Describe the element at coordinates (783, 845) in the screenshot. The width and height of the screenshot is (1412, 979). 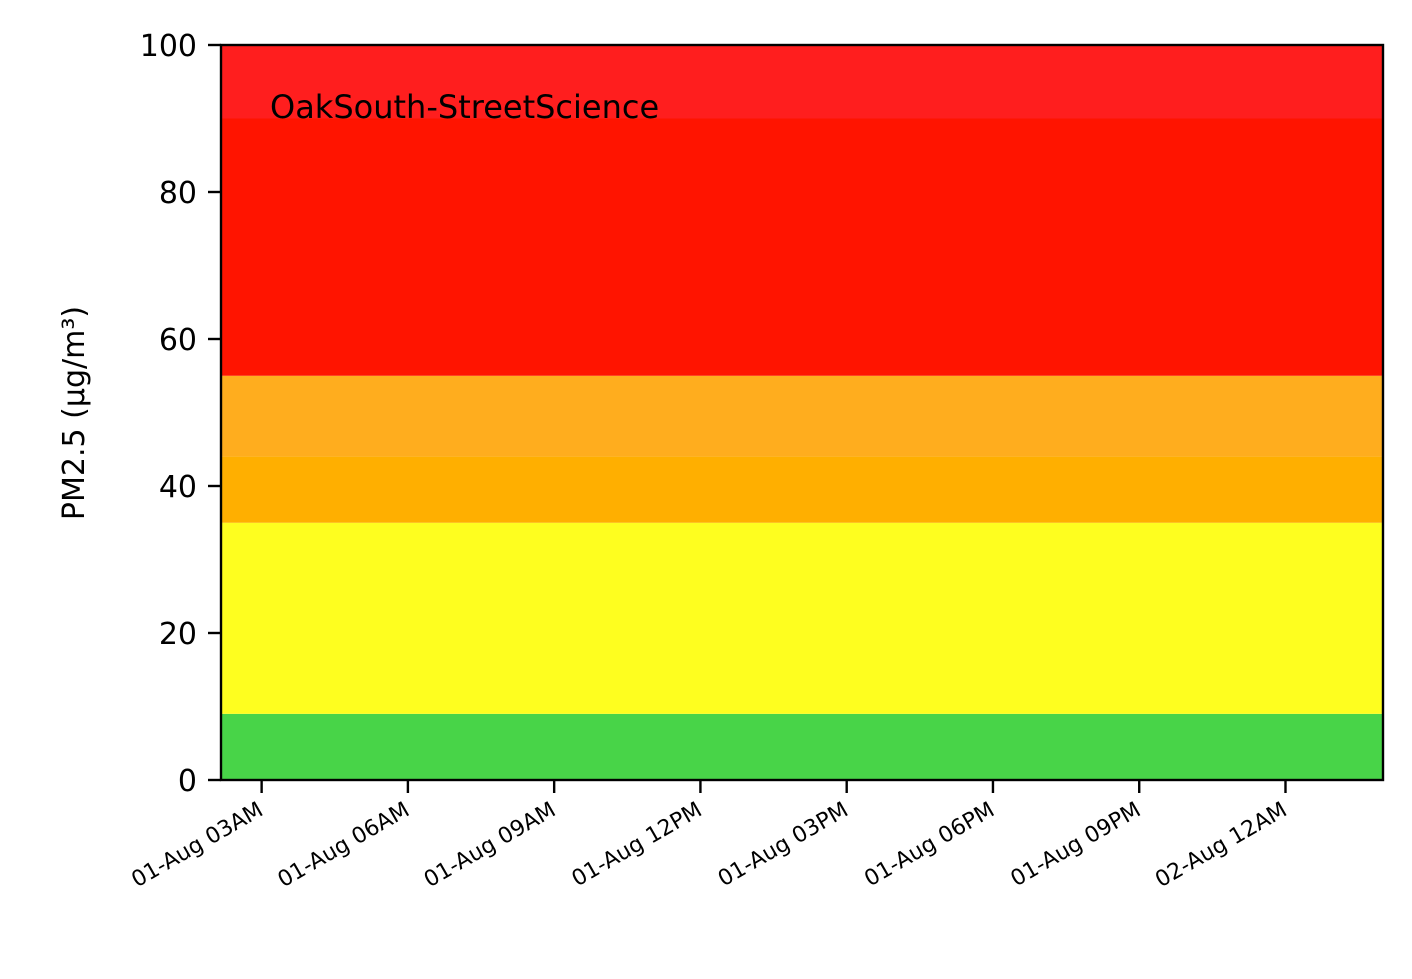
I see `x-tick-label: 01-Aug 03PM` at that location.